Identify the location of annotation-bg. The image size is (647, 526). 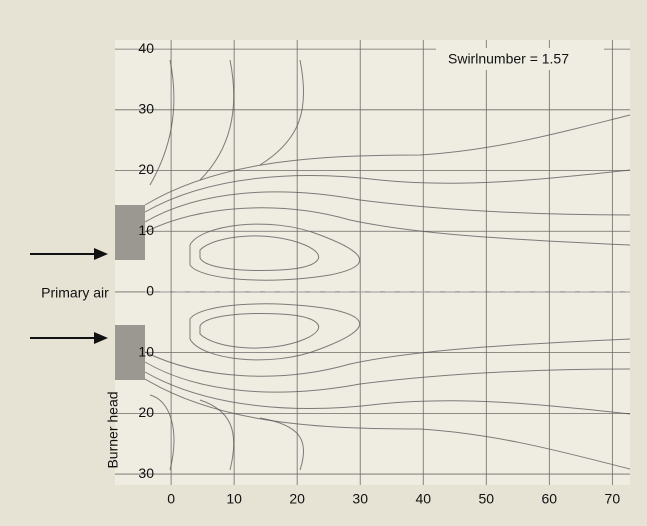
(520, 59).